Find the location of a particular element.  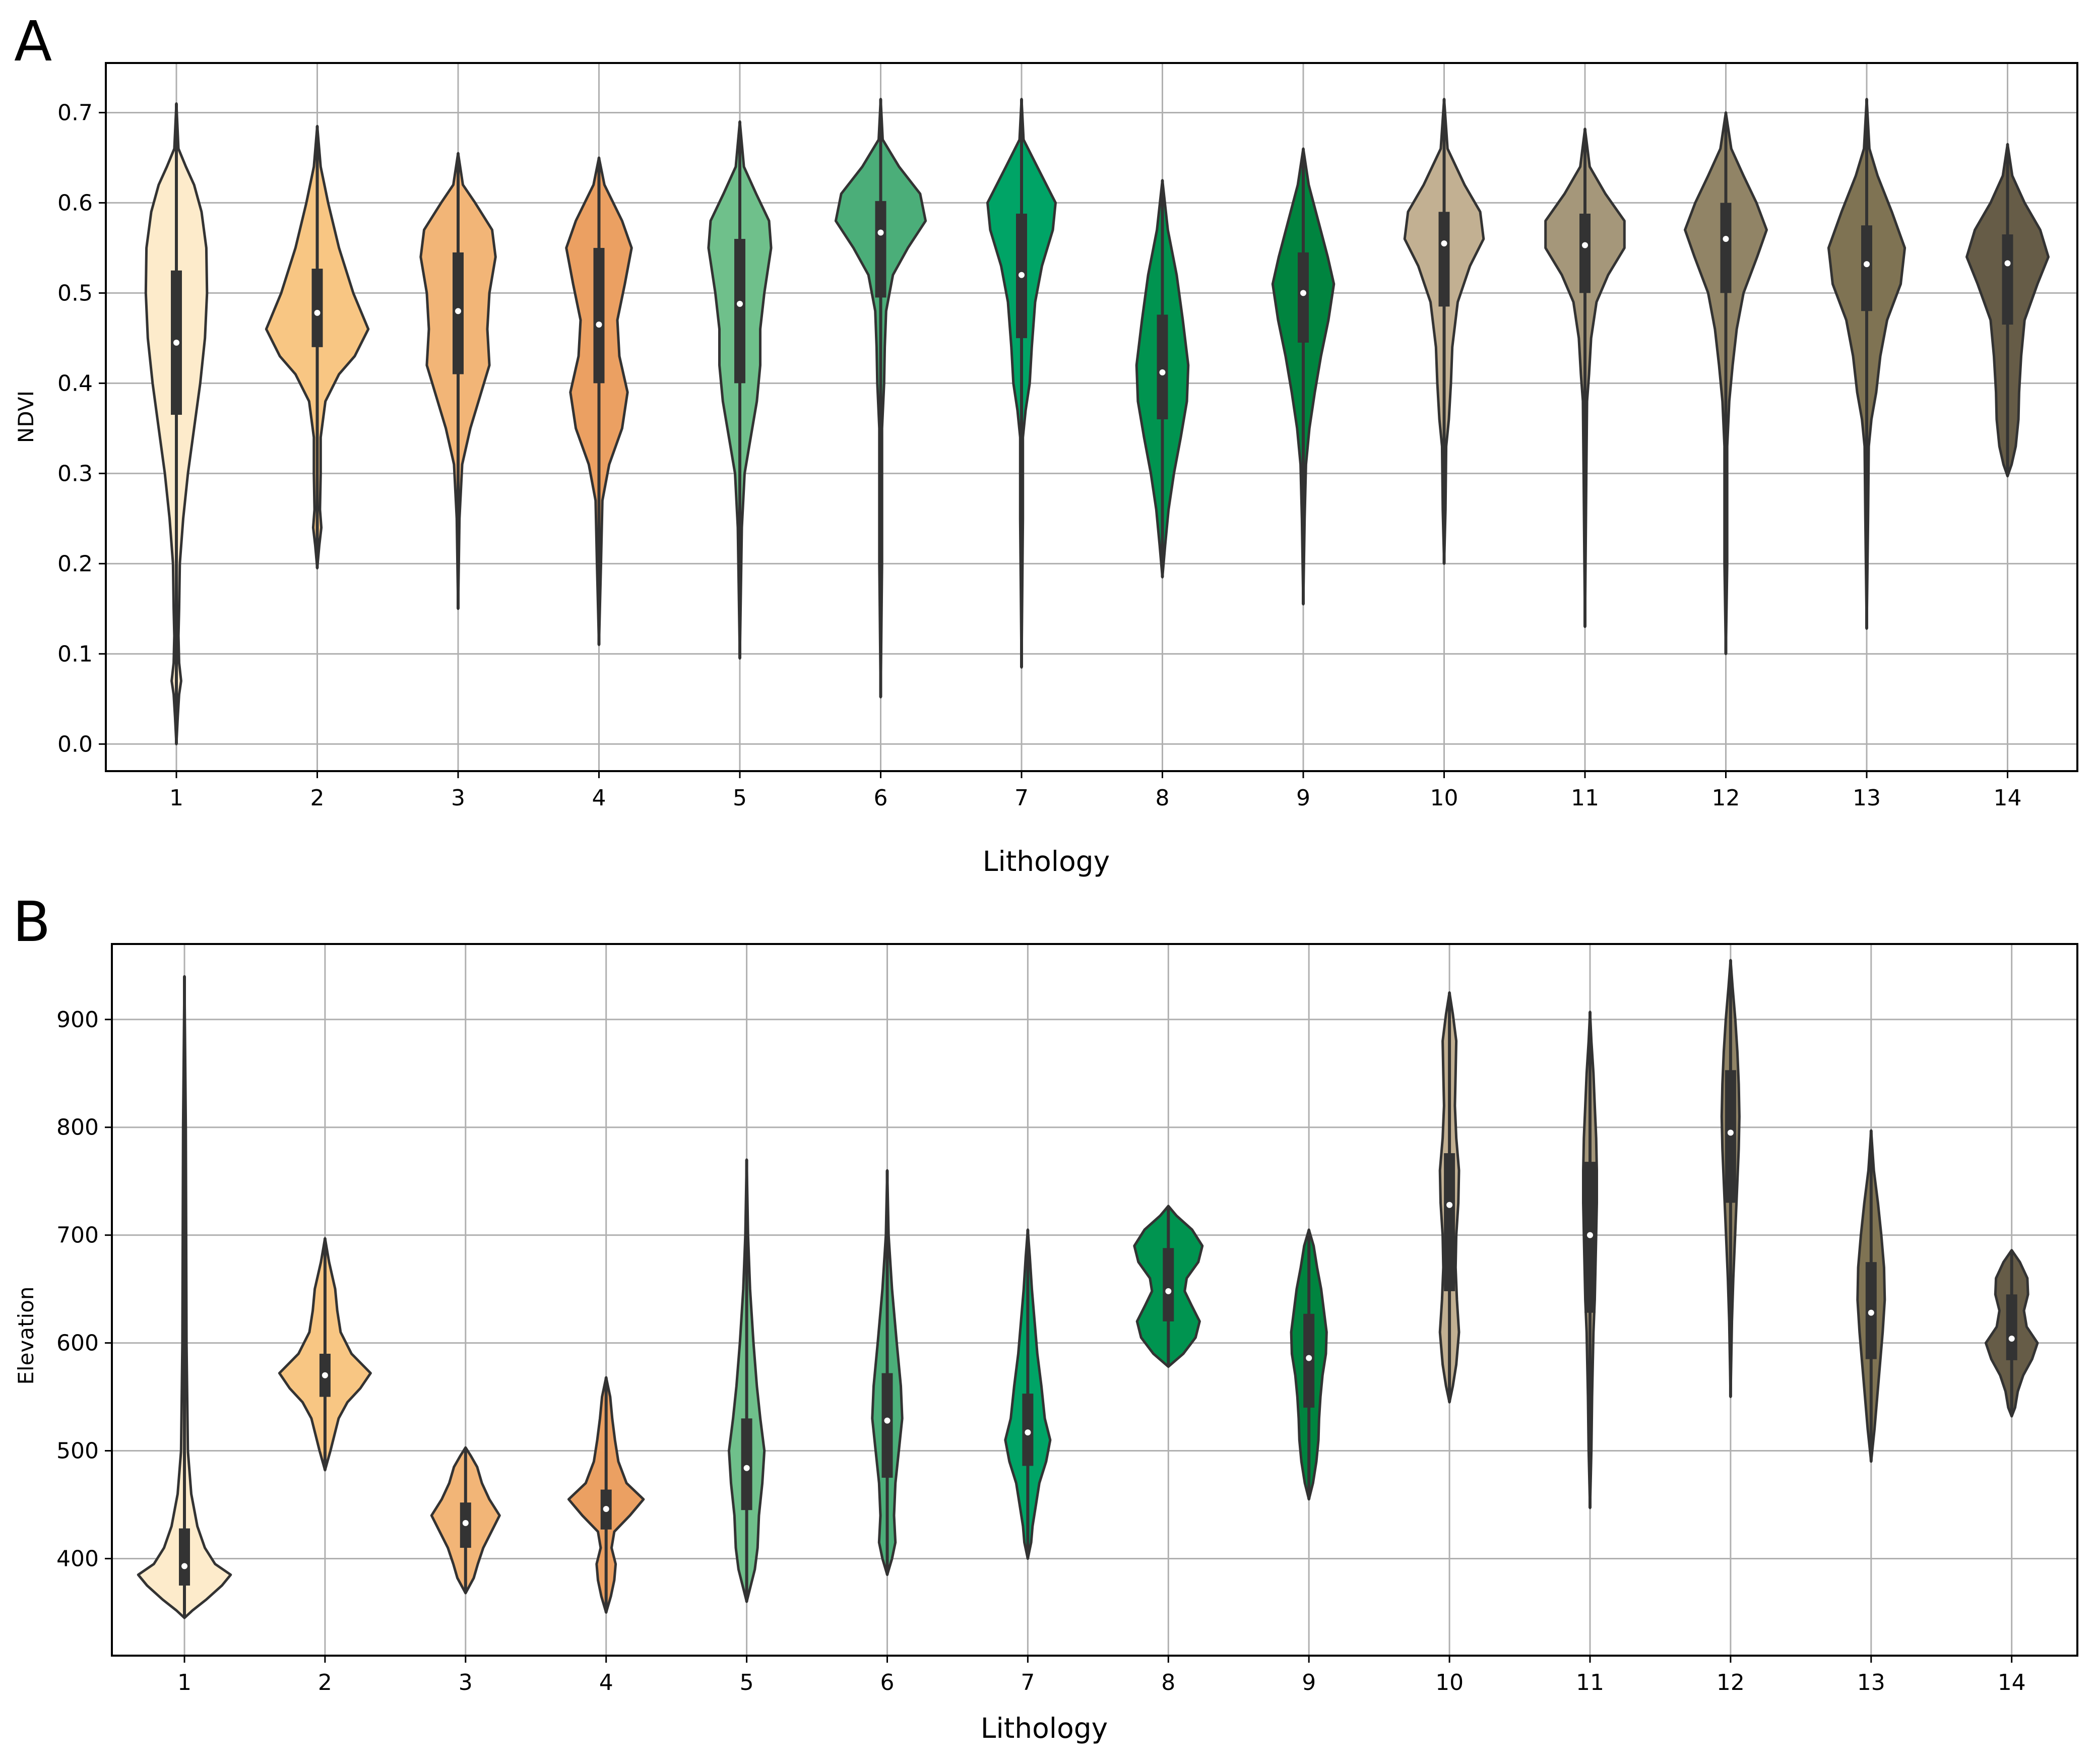

x-tick-label-a-2: 2 is located at coordinates (317, 798).